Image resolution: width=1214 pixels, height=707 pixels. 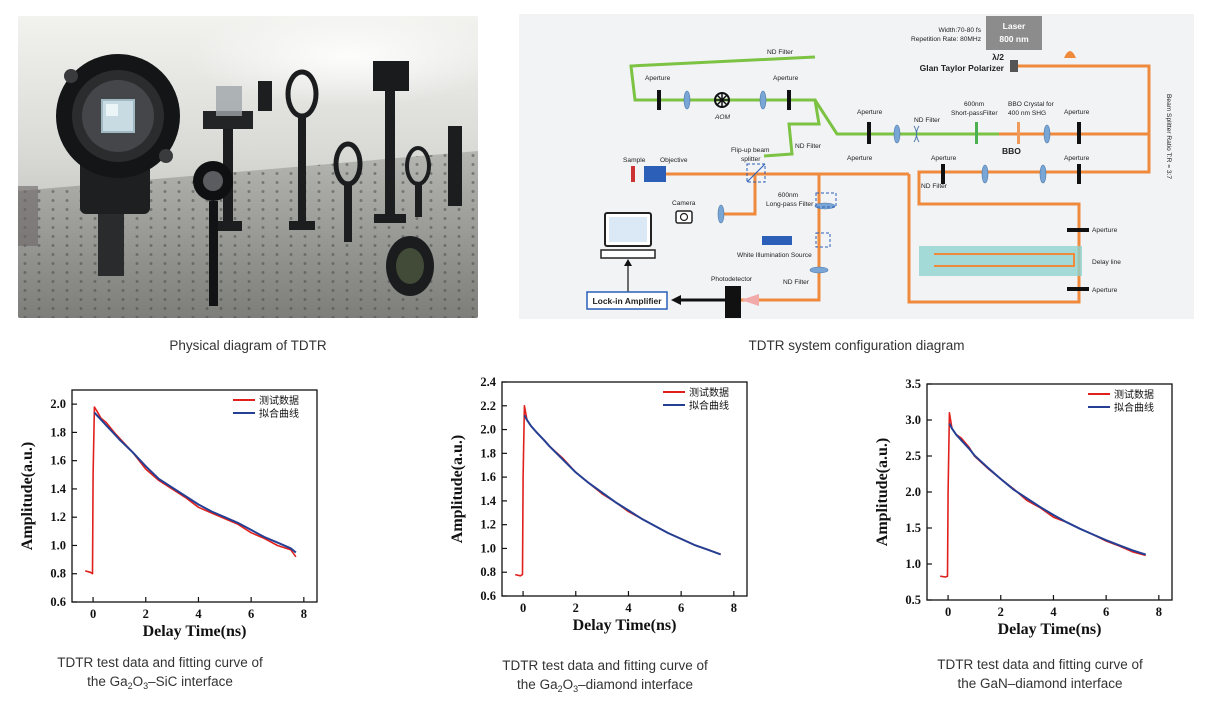 I want to click on y-tick-label: 2.0, so click(x=488, y=430).